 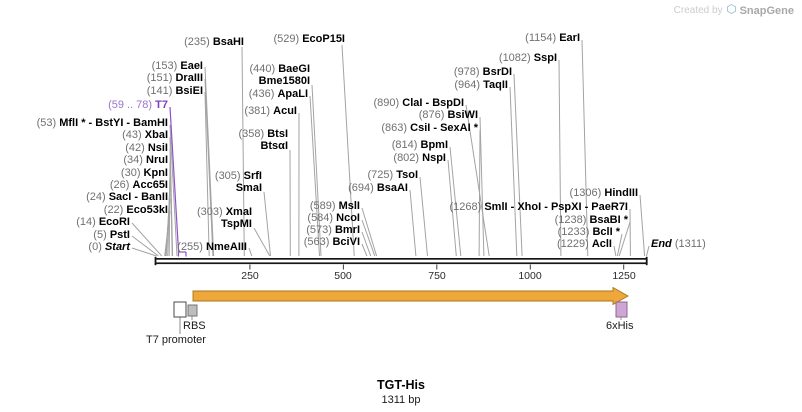 I want to click on enzyme-site-label: (381) AcuI, so click(x=270, y=111).